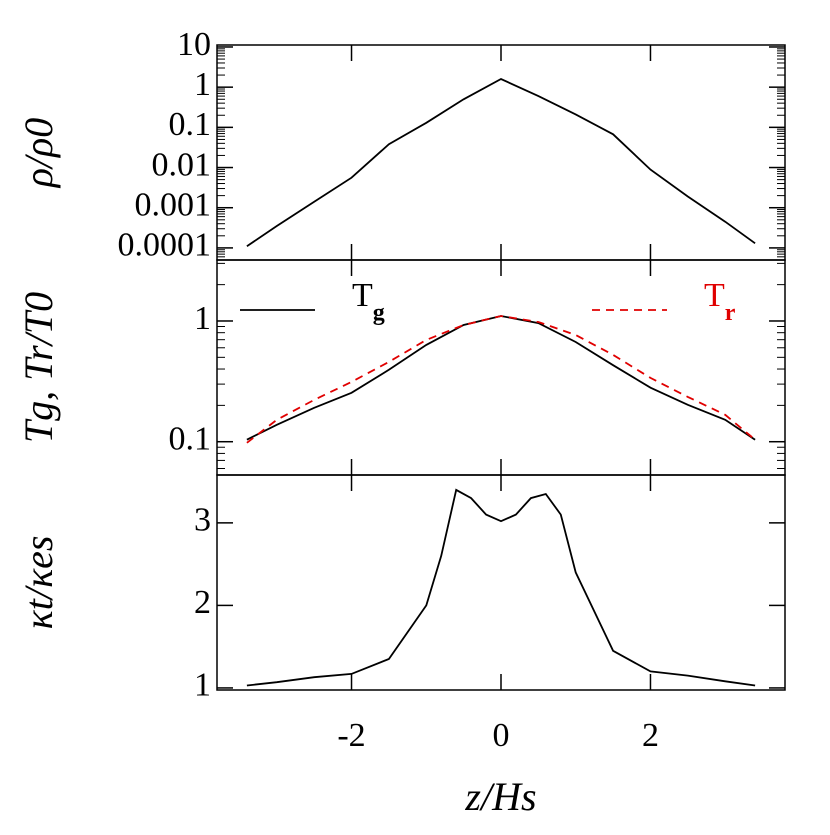  Describe the element at coordinates (194, 44) in the screenshot. I see `y-tick-label: 10` at that location.